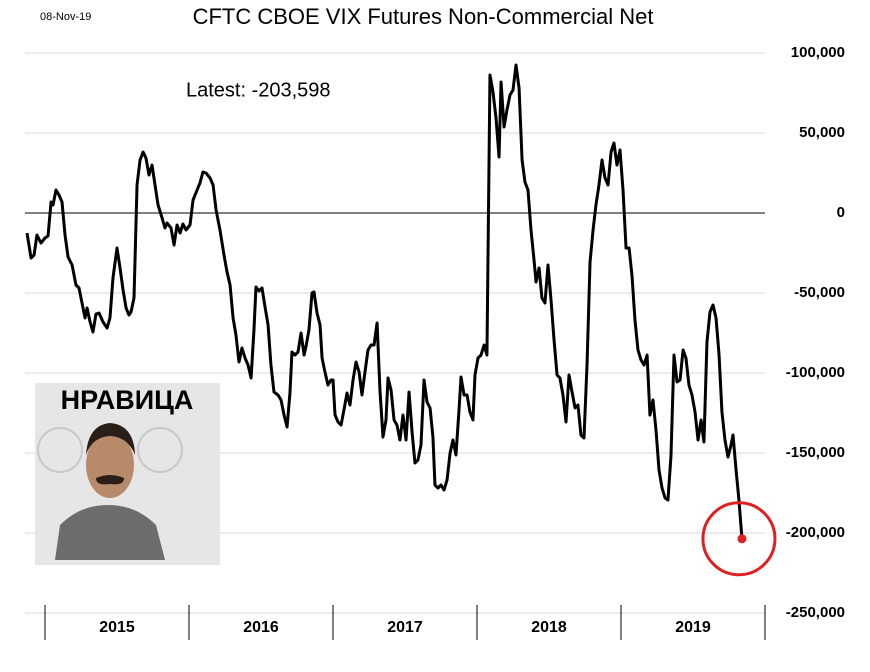 This screenshot has height=672, width=870. Describe the element at coordinates (815, 452) in the screenshot. I see `y-tick-label: -150,000` at that location.